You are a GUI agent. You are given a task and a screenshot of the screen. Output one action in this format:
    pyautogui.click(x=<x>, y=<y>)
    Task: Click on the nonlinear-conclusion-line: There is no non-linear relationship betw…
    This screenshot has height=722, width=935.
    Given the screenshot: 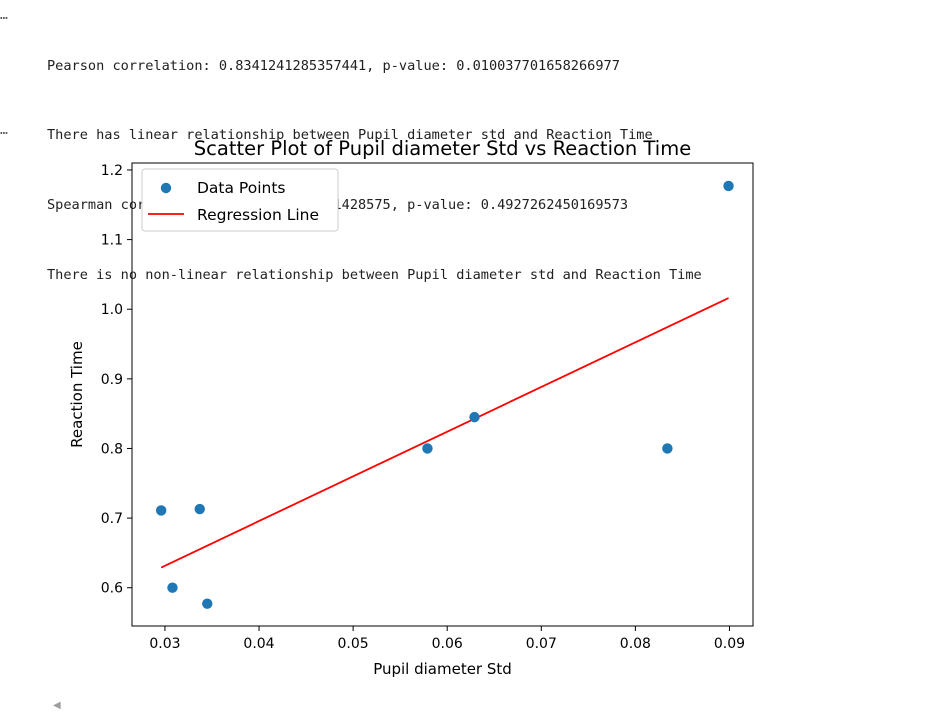 What is the action you would take?
    pyautogui.click(x=374, y=275)
    